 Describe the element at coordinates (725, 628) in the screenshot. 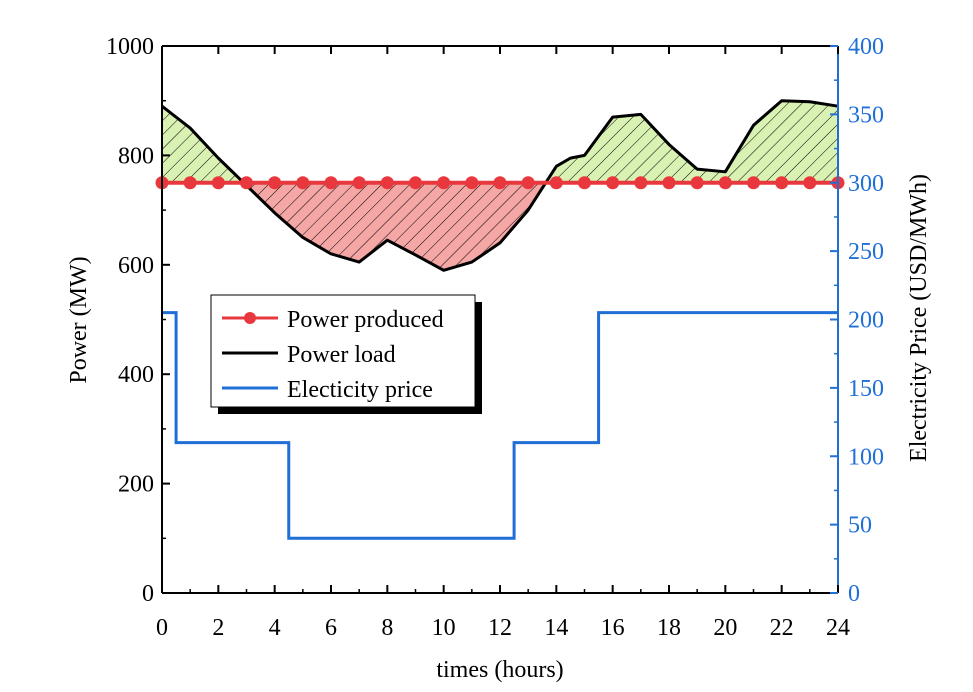

I see `x-tick-label-10: 20` at that location.